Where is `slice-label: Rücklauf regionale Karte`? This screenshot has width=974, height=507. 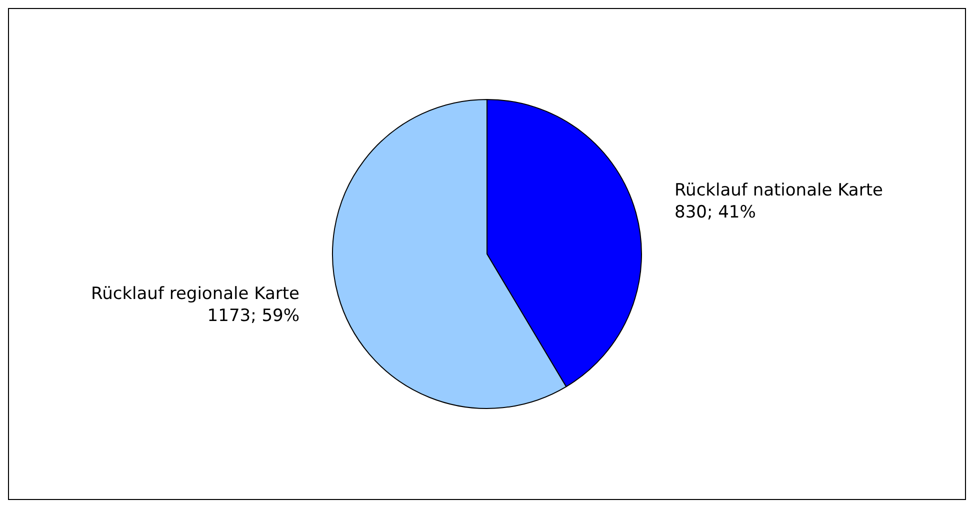 slice-label: Rücklauf regionale Karte is located at coordinates (195, 294).